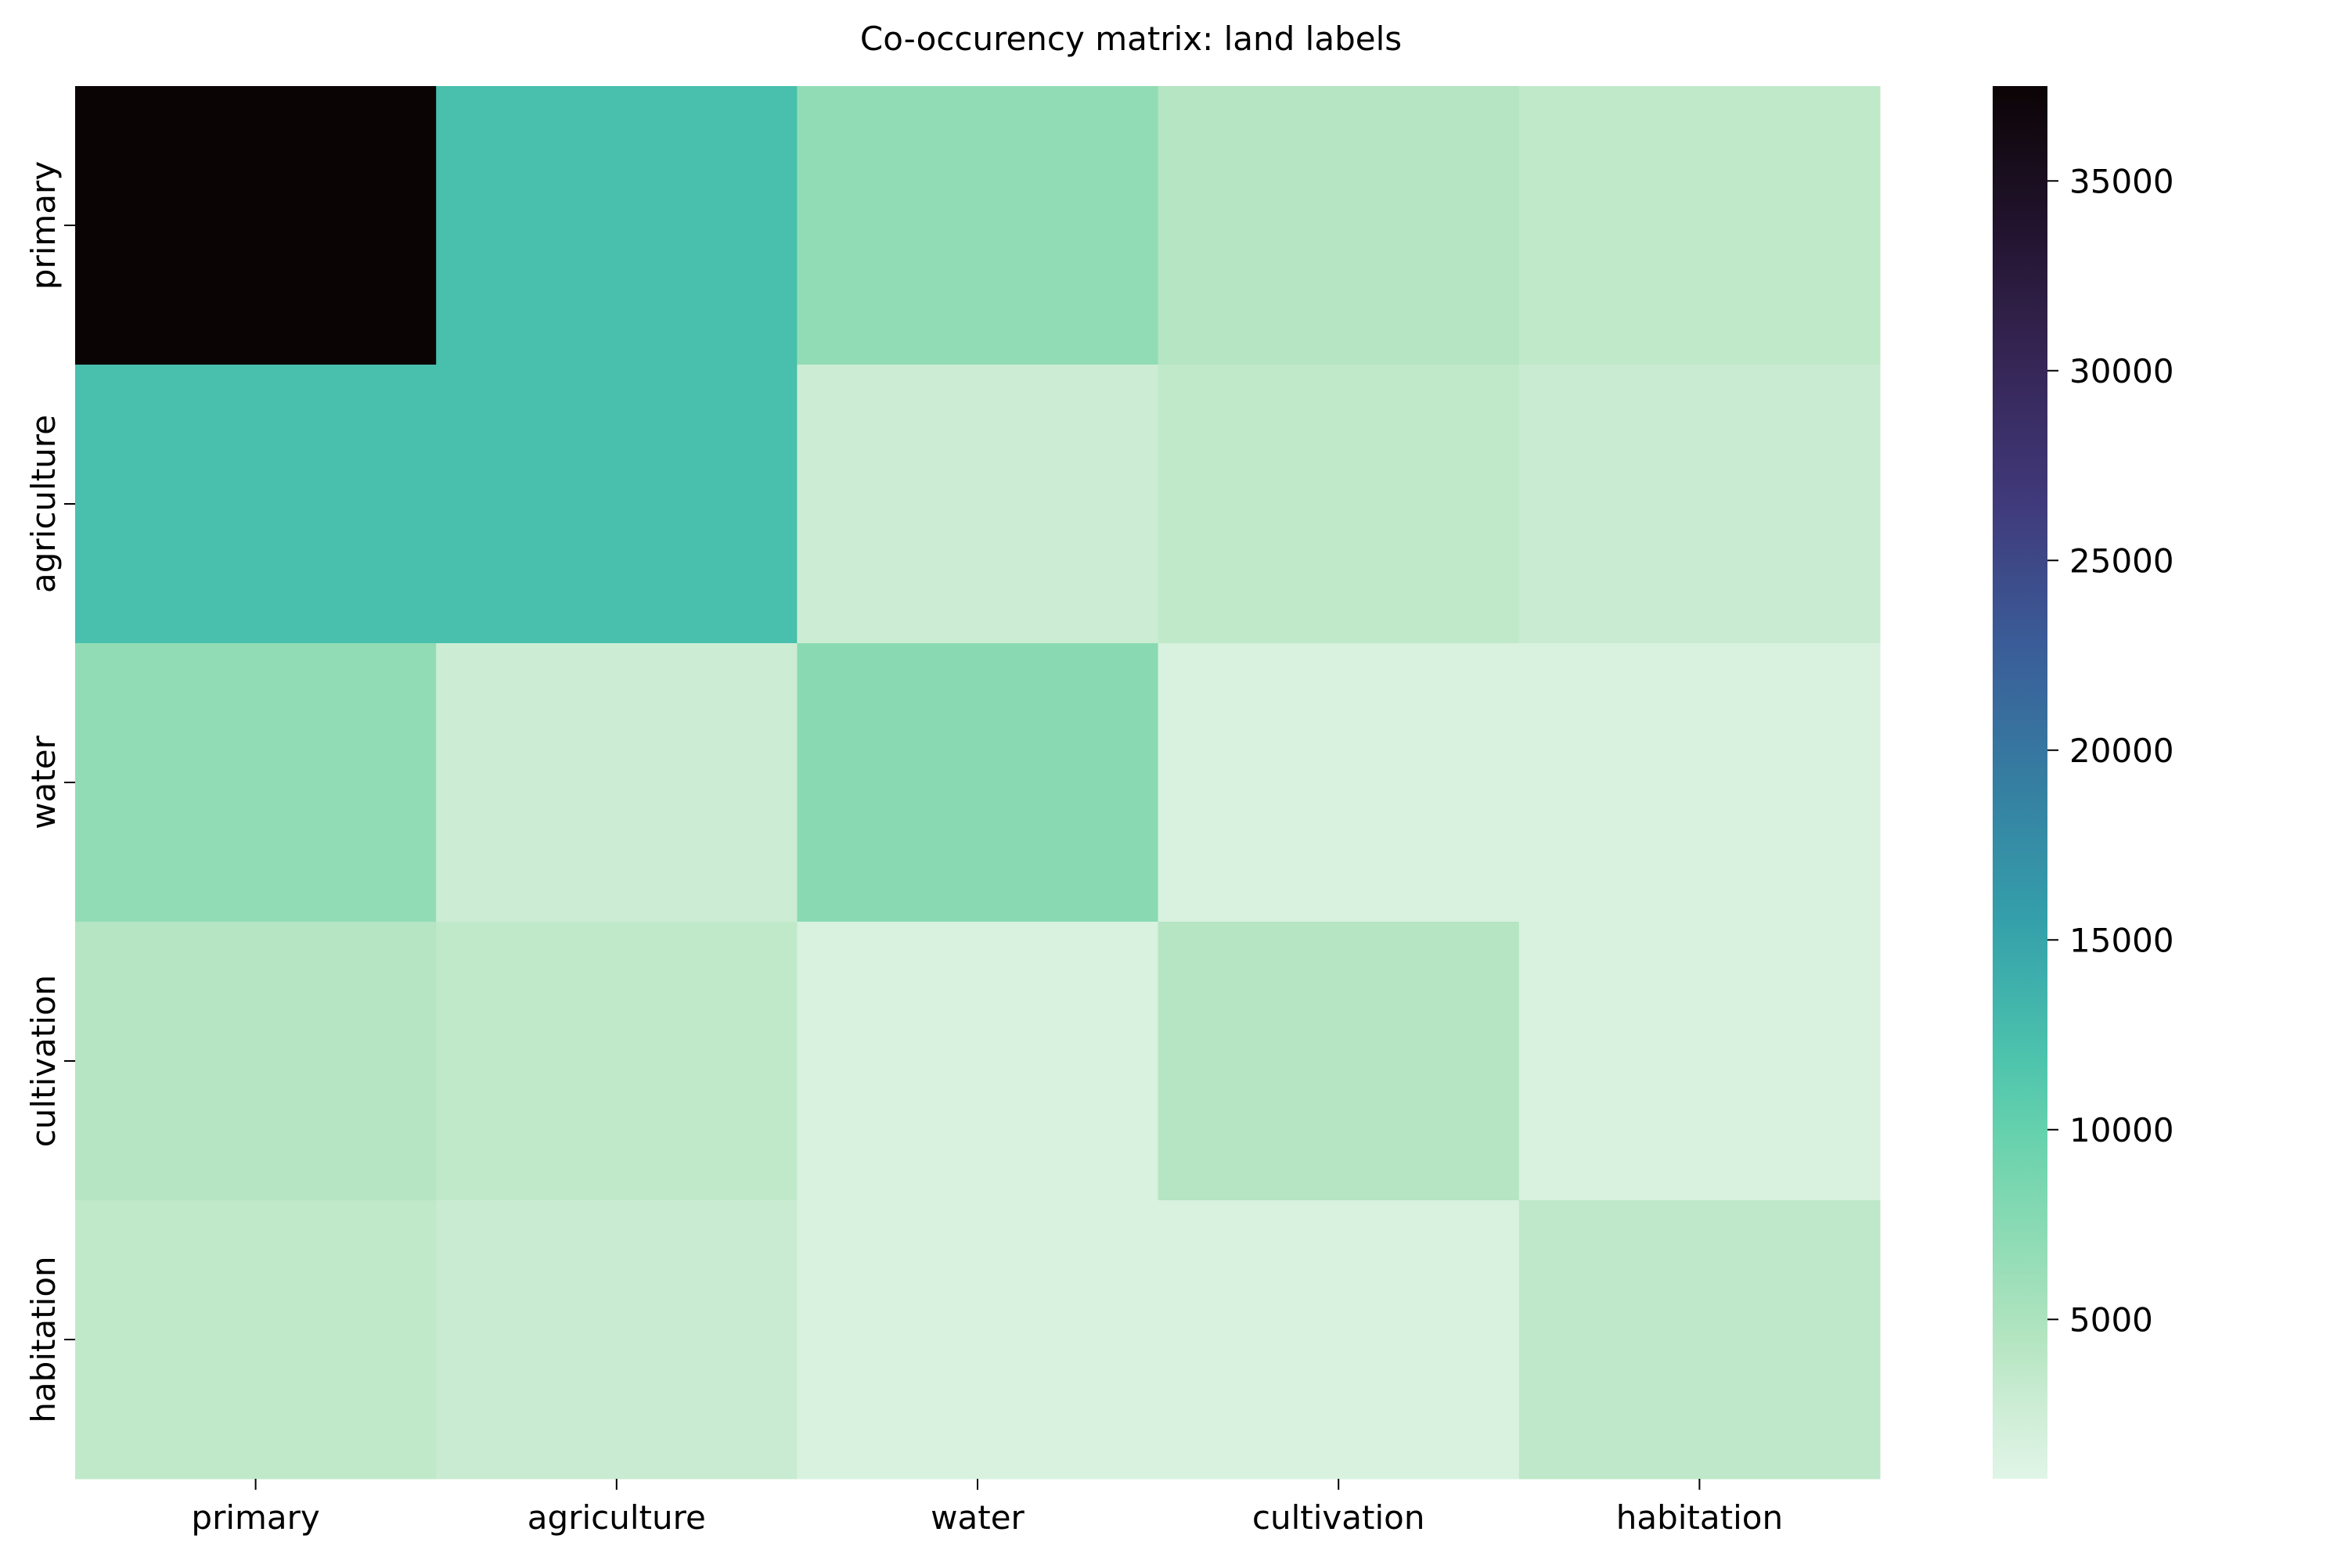  What do you see at coordinates (2083, 782) in the screenshot?
I see `colorbar: 5000 10000 15000 20000 25000 30000 35000` at bounding box center [2083, 782].